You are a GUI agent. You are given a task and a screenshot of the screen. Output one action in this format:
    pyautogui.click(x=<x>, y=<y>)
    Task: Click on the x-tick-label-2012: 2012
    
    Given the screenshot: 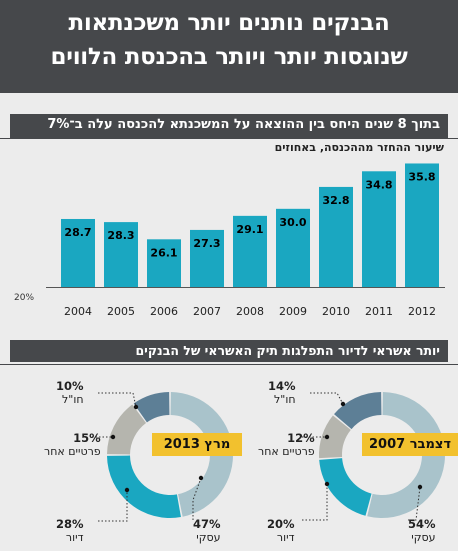 What is the action you would take?
    pyautogui.click(x=422, y=311)
    